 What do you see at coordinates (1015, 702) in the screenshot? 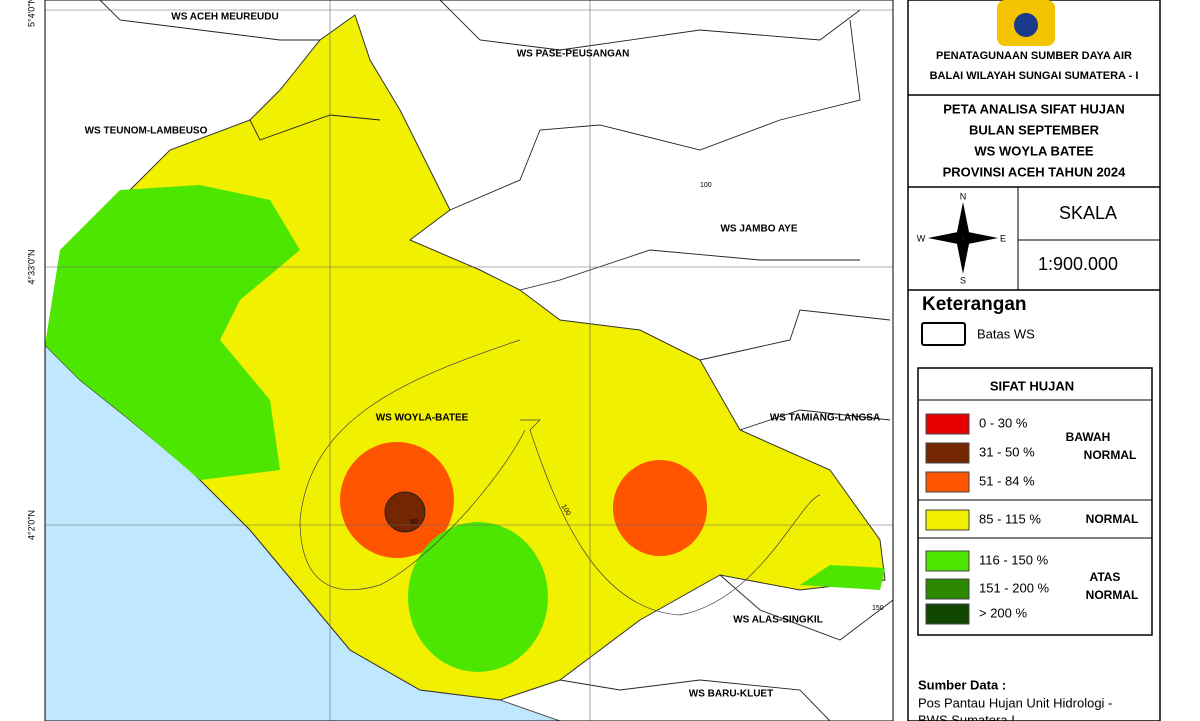
I see `source: Pos Pantau Hujan Unit Hidrologi -` at bounding box center [1015, 702].